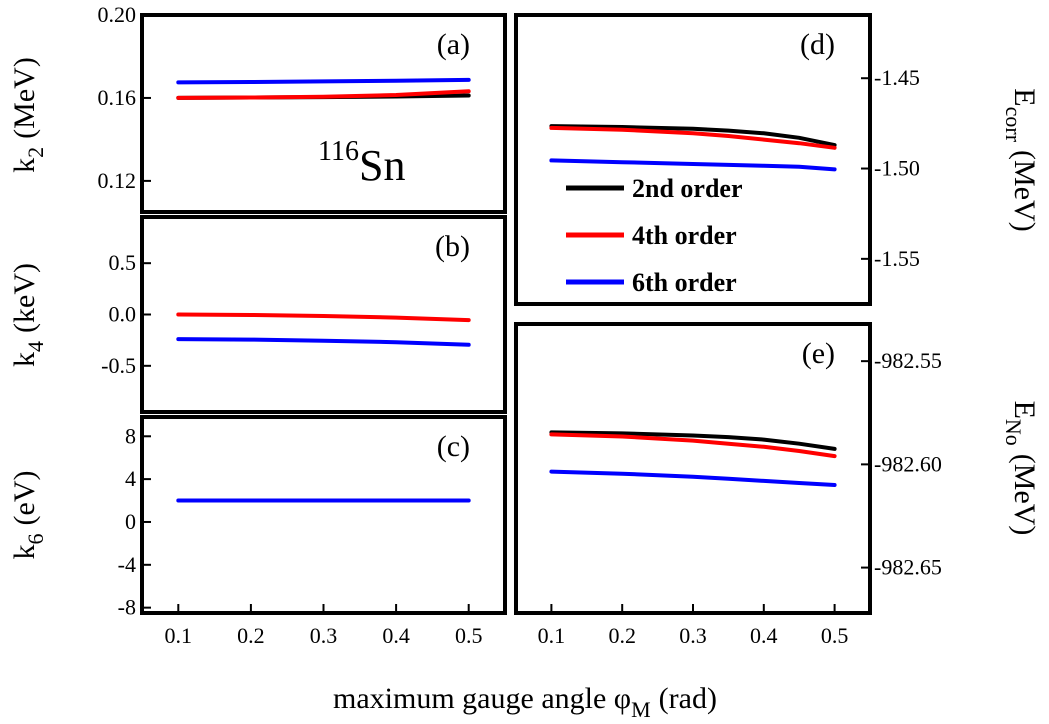 This screenshot has height=724, width=1049. I want to click on x-tick-label-c: 0.2, so click(251, 635).